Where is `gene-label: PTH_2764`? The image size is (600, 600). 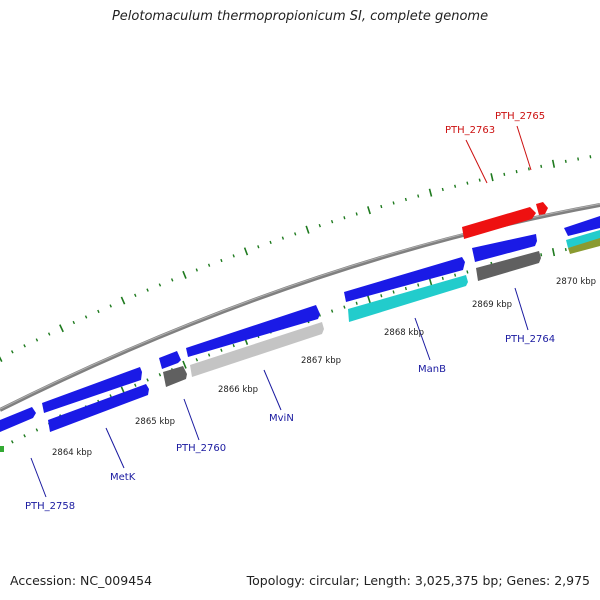
gene-label: PTH_2764 is located at coordinates (530, 339).